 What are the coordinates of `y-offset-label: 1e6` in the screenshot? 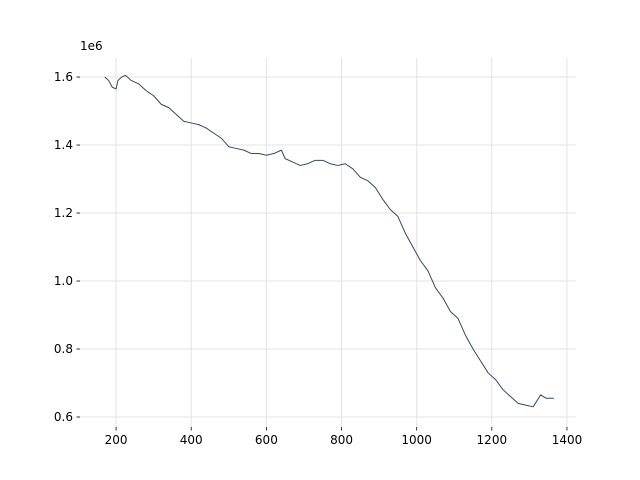 It's located at (91, 46).